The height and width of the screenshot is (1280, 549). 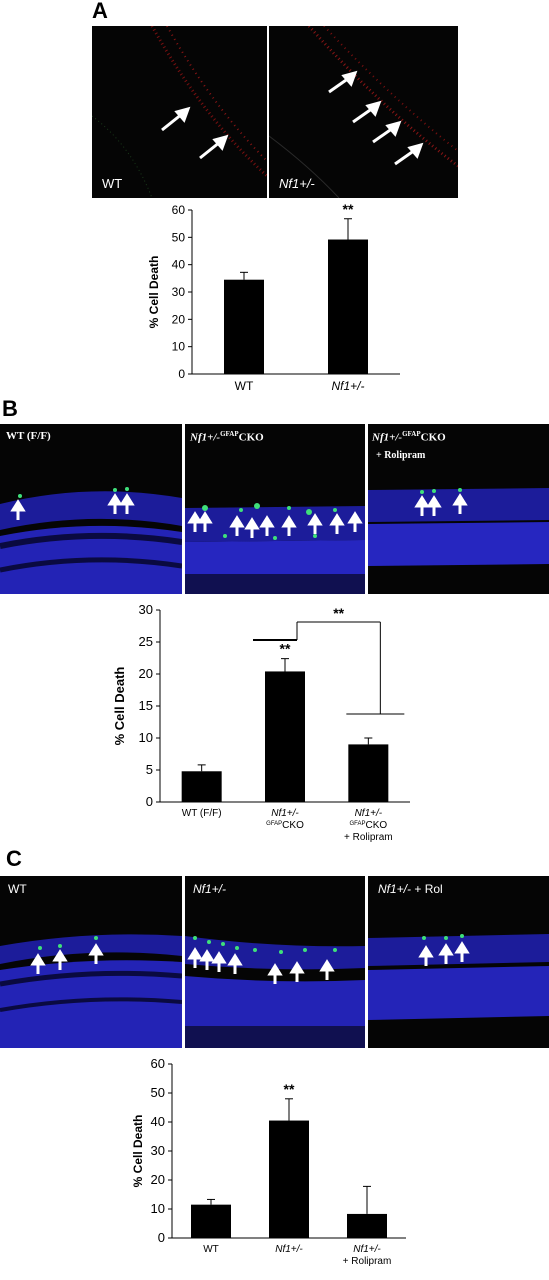 I want to click on micrograph-c-nf1: Nf1+/-, so click(x=275, y=962).